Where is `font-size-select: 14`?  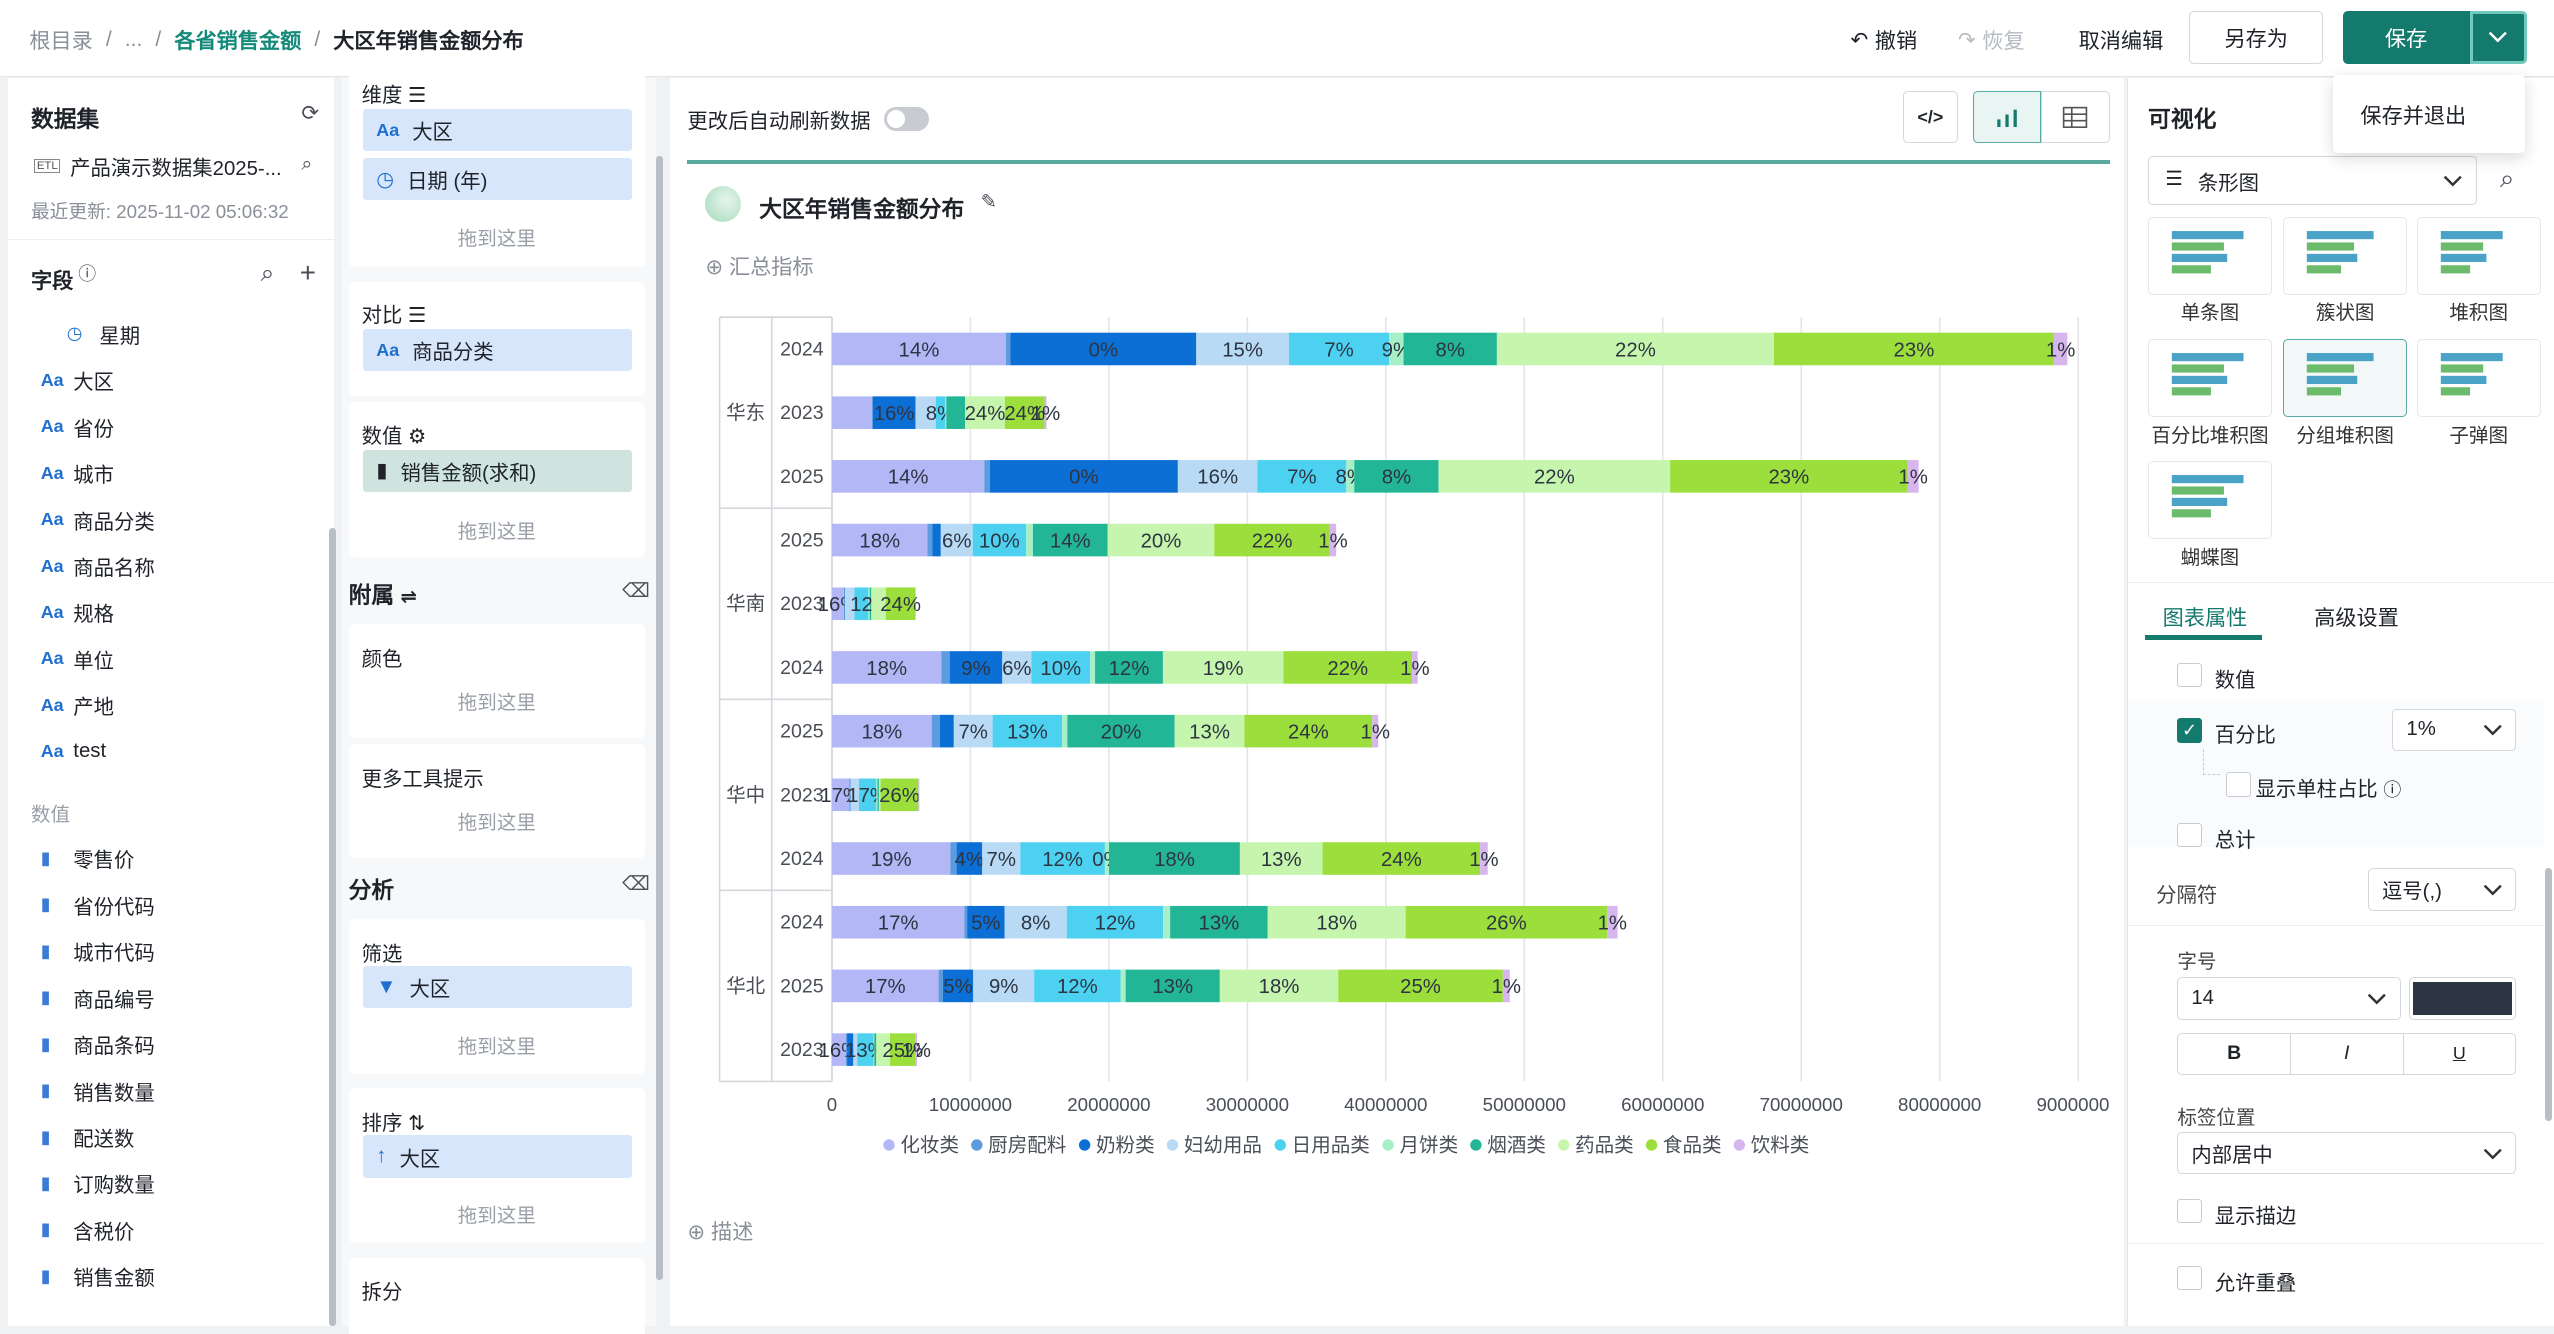 font-size-select: 14 is located at coordinates (2289, 998).